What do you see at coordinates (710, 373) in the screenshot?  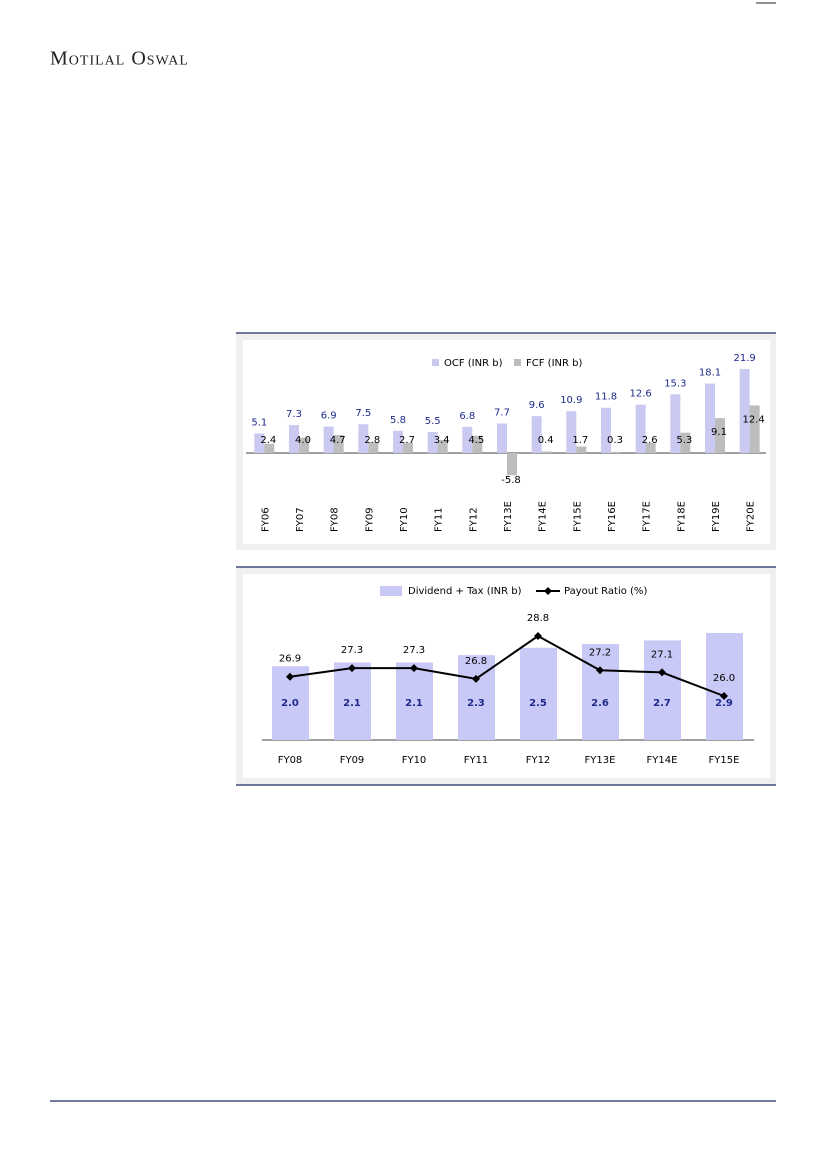 I see `value-label: 18.1` at bounding box center [710, 373].